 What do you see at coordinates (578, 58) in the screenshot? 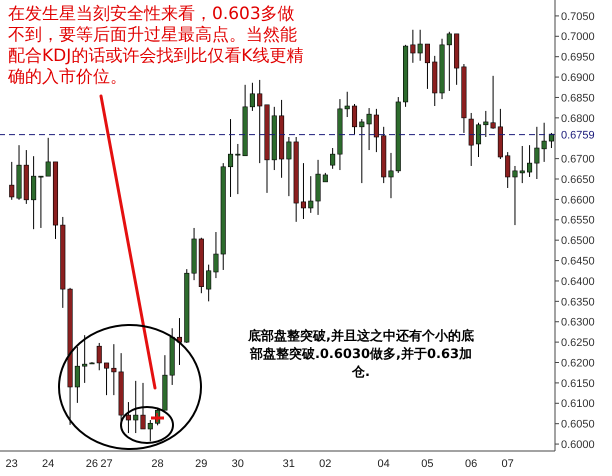
I see `y-tick-label: 0.6950` at bounding box center [578, 58].